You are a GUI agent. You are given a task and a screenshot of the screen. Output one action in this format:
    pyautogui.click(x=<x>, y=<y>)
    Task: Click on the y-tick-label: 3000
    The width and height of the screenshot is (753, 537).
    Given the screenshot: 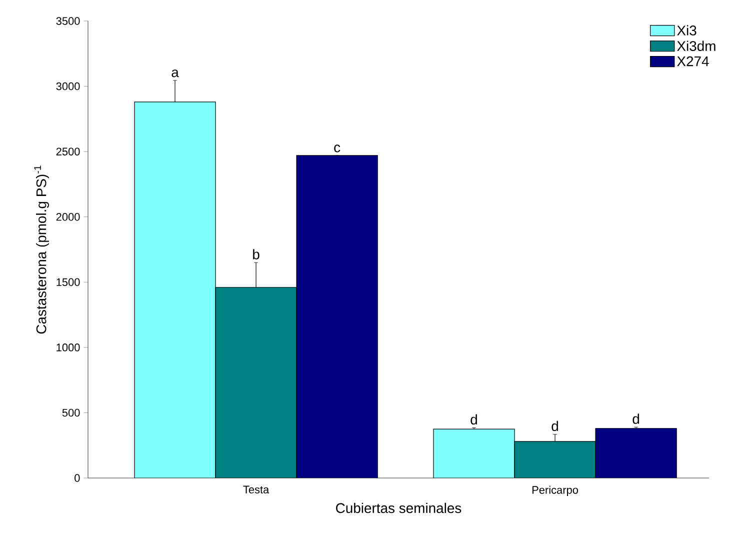 What is the action you would take?
    pyautogui.click(x=68, y=86)
    